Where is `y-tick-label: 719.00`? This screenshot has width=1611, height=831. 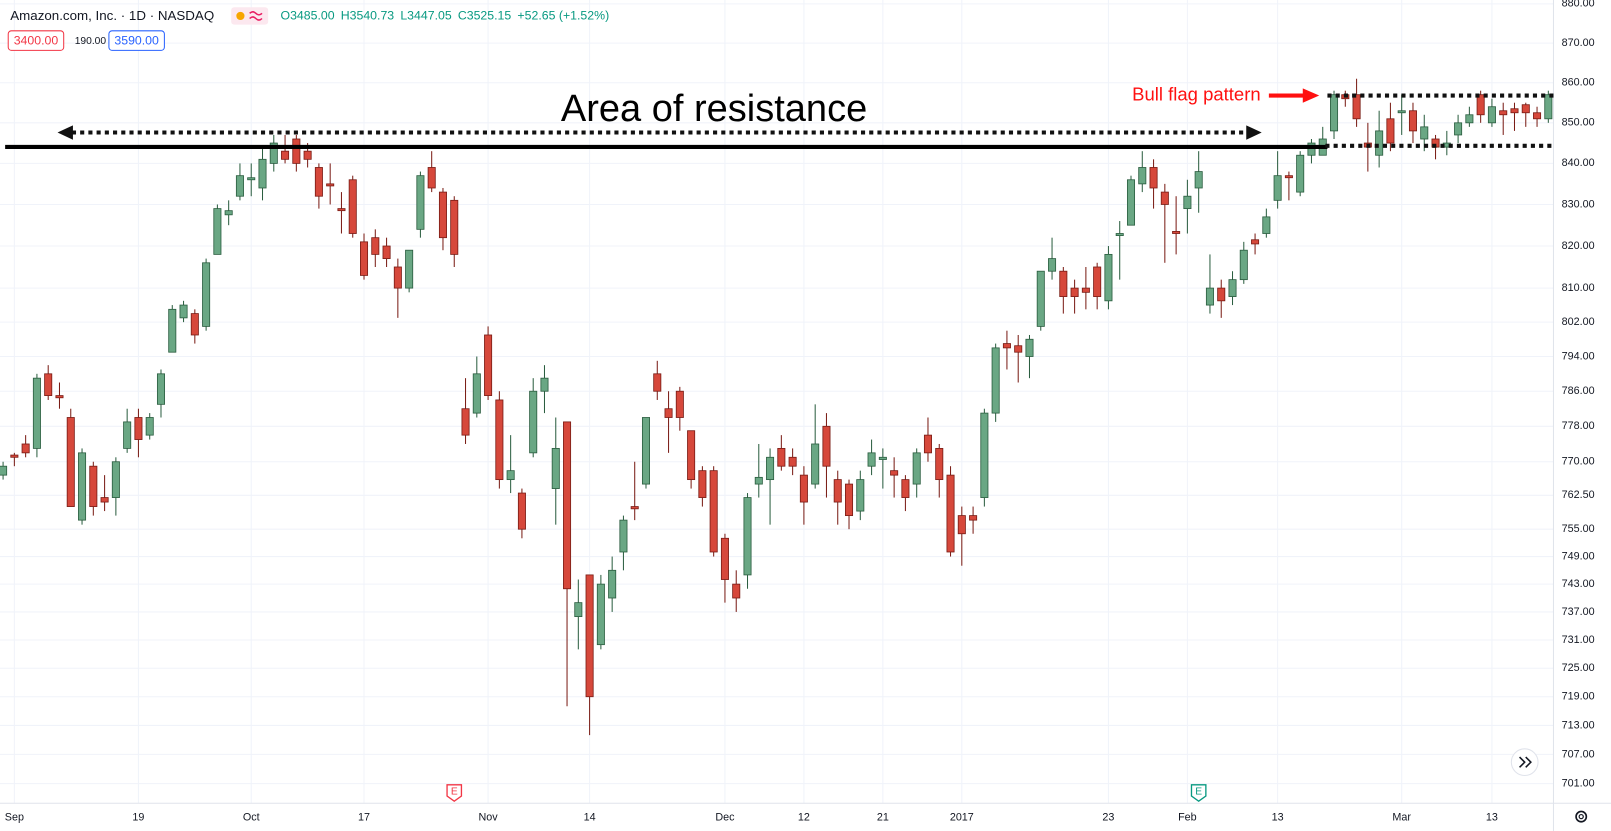 y-tick-label: 719.00 is located at coordinates (1578, 697).